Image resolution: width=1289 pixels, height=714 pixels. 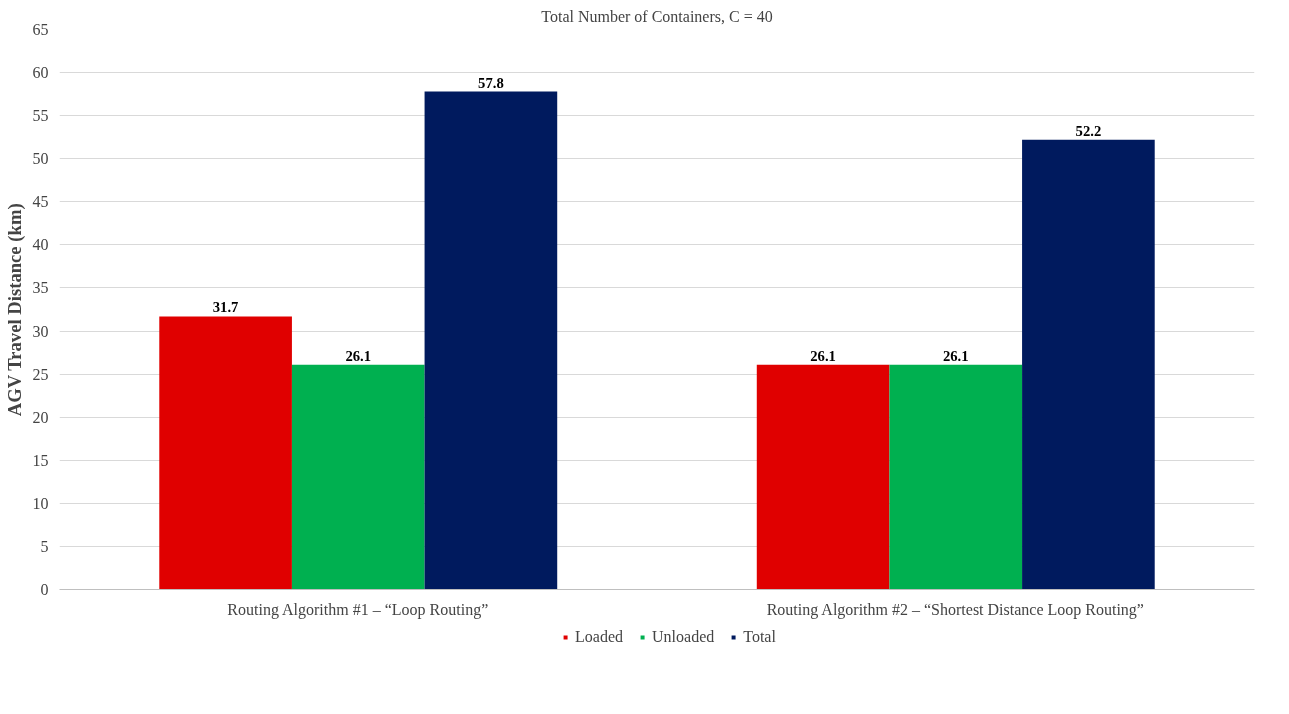 I want to click on y-tick-label: 55, so click(x=40, y=116).